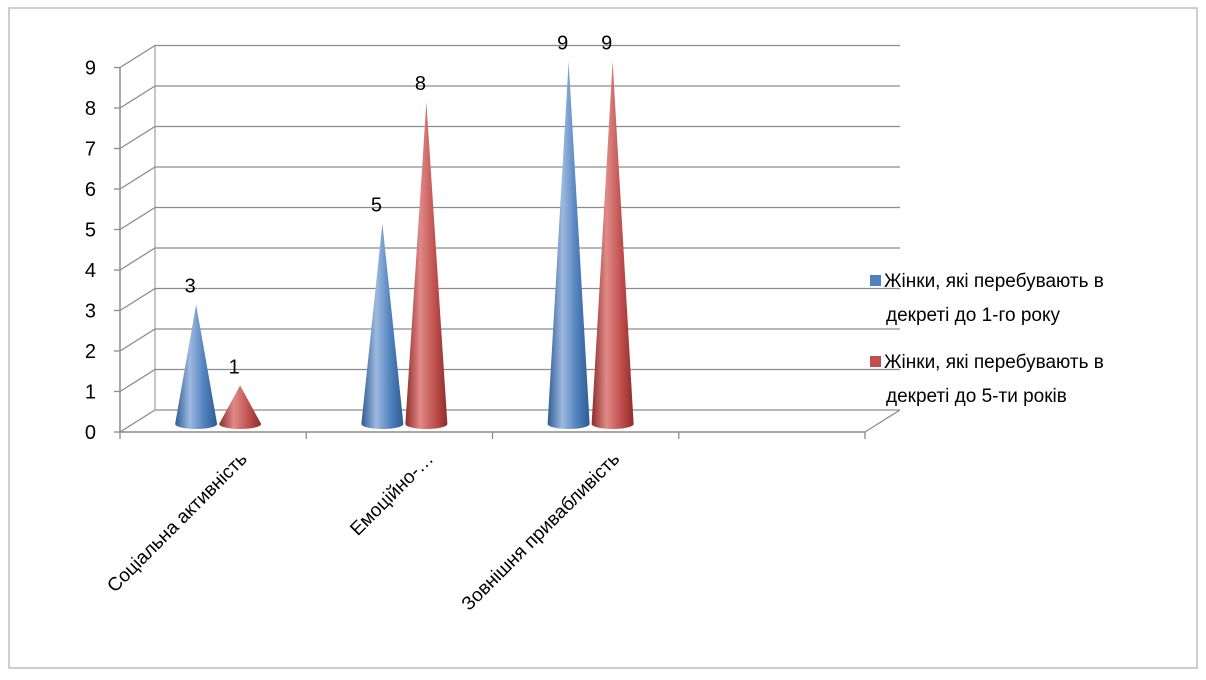  Describe the element at coordinates (420, 84) in the screenshot. I see `data-label: 8` at that location.